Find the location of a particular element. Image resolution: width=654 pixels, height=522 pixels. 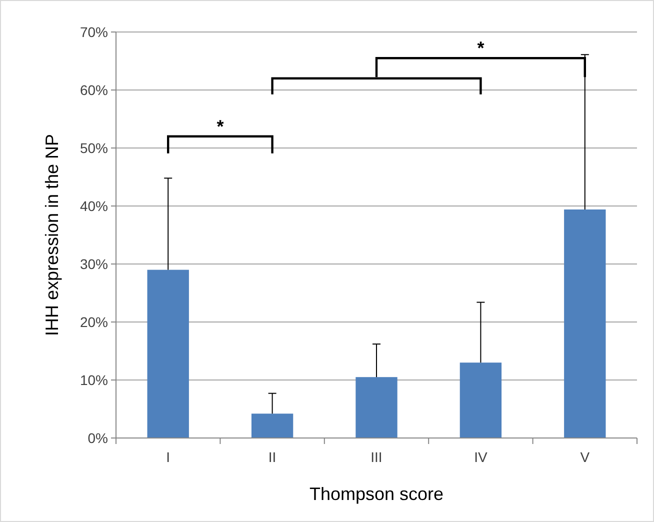

y-tick-label: 30% is located at coordinates (94, 264).